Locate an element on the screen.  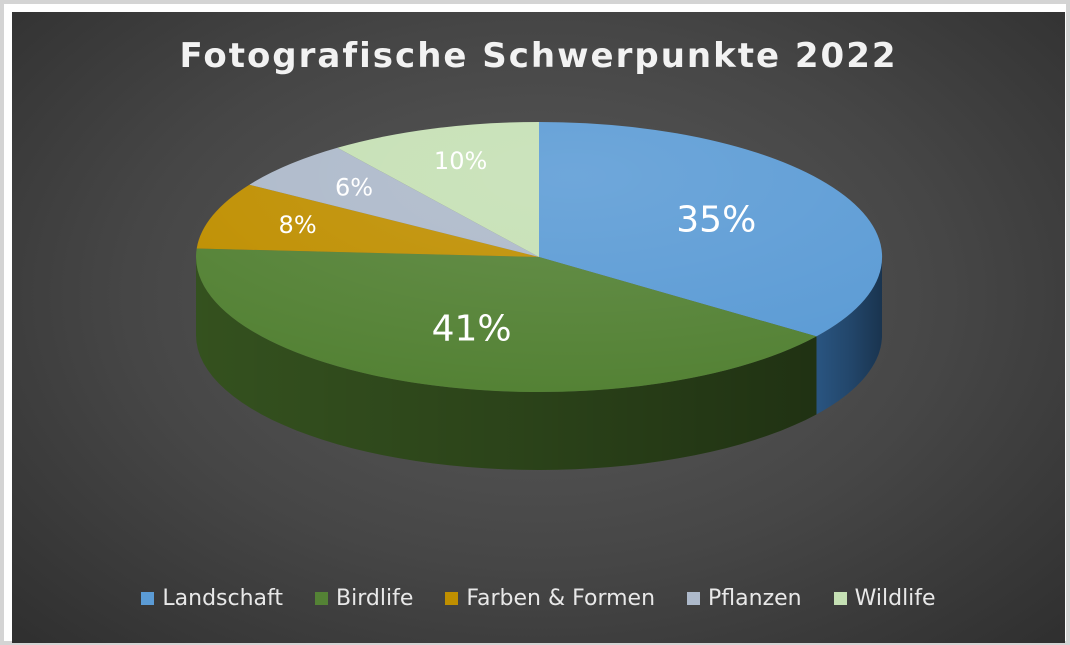
data-label-birdlife: 41% is located at coordinates (472, 329).